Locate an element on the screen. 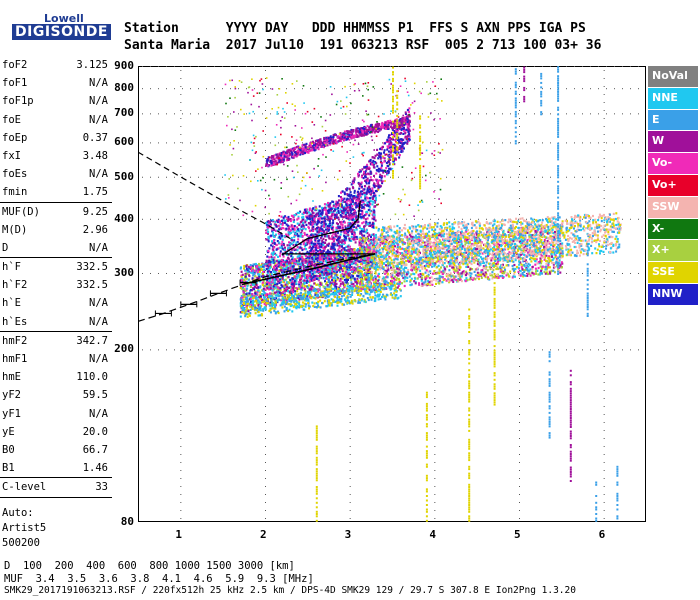 Image resolution: width=700 pixels, height=600 pixels. param-value: N/A is located at coordinates (98, 174).